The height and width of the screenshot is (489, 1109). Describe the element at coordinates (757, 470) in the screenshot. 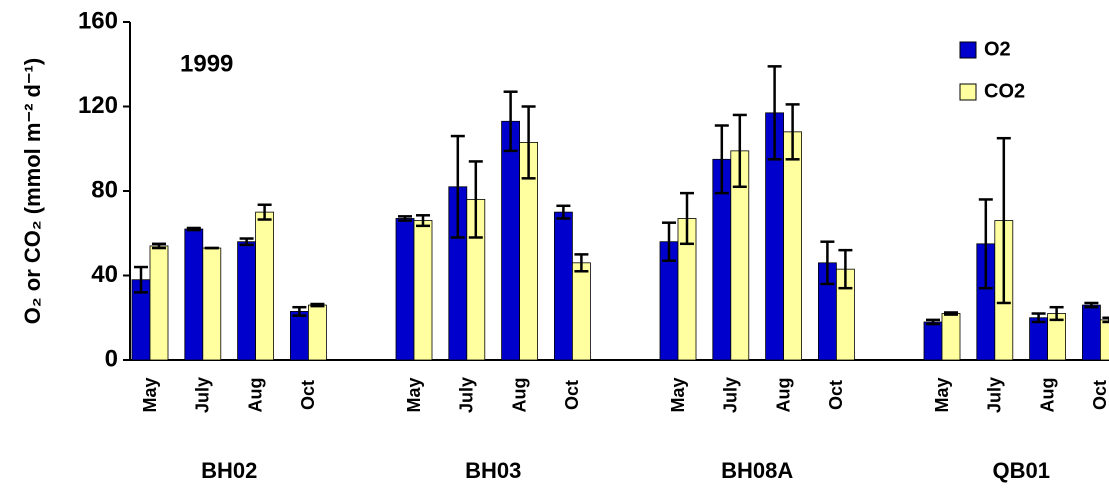

I see `group-label: BH08A` at that location.